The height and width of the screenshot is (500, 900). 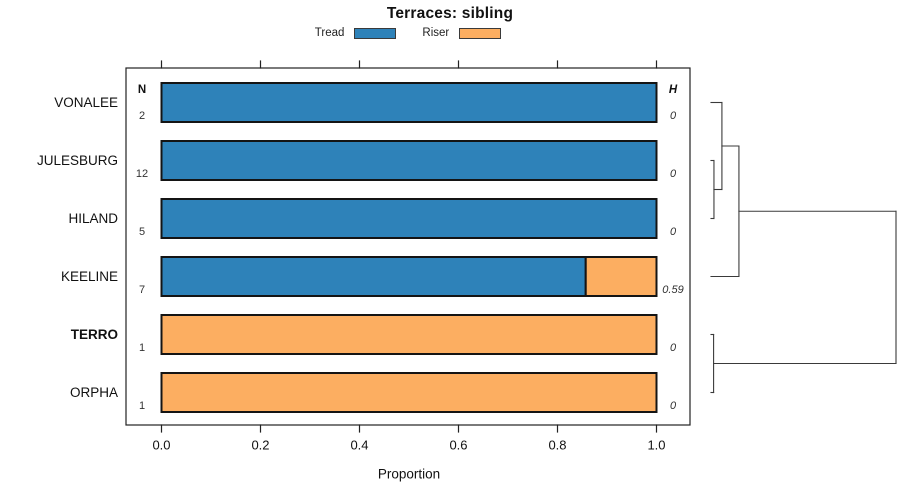 I want to click on h-value-julesburg: 0, so click(x=673, y=174).